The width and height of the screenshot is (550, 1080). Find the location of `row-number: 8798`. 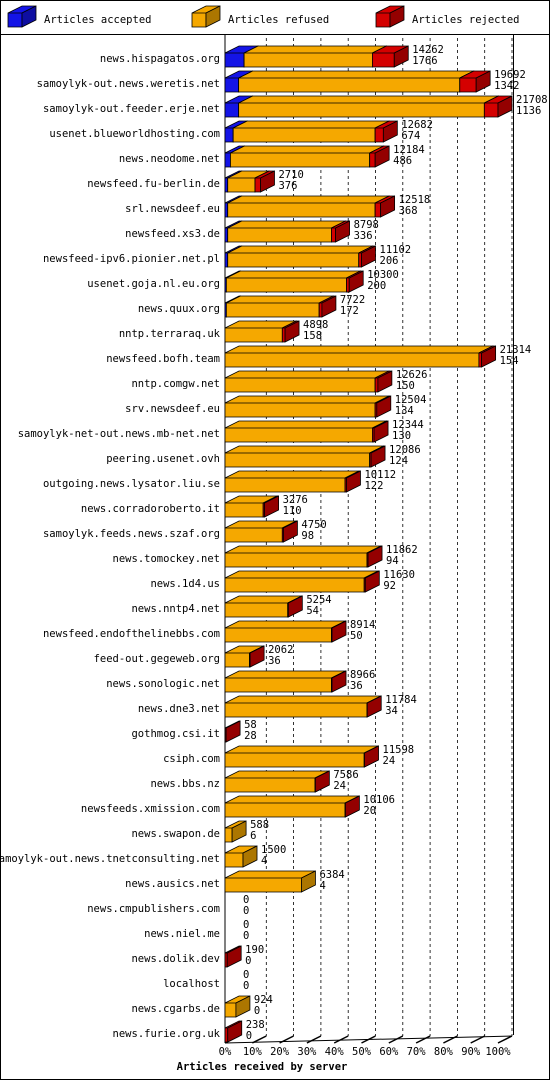

row-number: 8798 is located at coordinates (366, 225).